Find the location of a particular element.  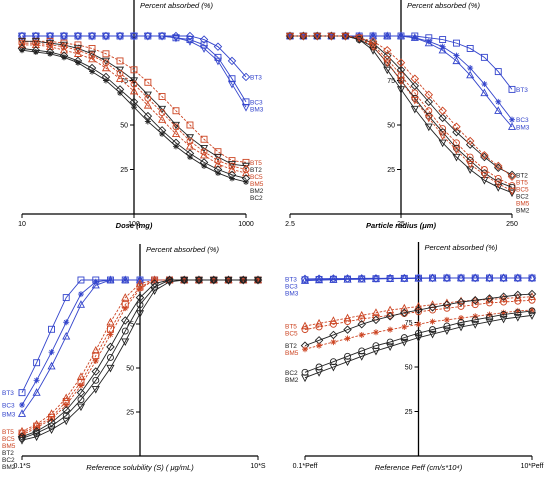

series-label-BC5: BC5 is located at coordinates (291, 334).